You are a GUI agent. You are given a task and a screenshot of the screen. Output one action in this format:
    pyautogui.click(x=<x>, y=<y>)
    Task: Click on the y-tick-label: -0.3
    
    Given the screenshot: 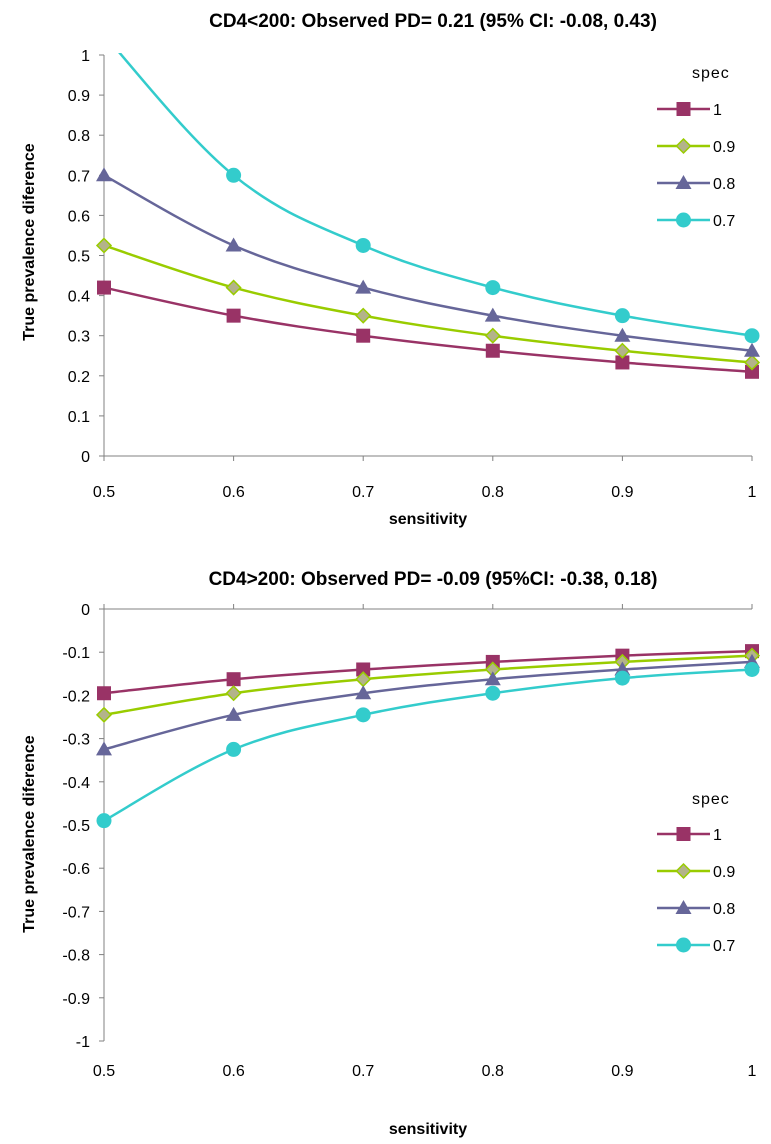 What is the action you would take?
    pyautogui.click(x=76, y=740)
    